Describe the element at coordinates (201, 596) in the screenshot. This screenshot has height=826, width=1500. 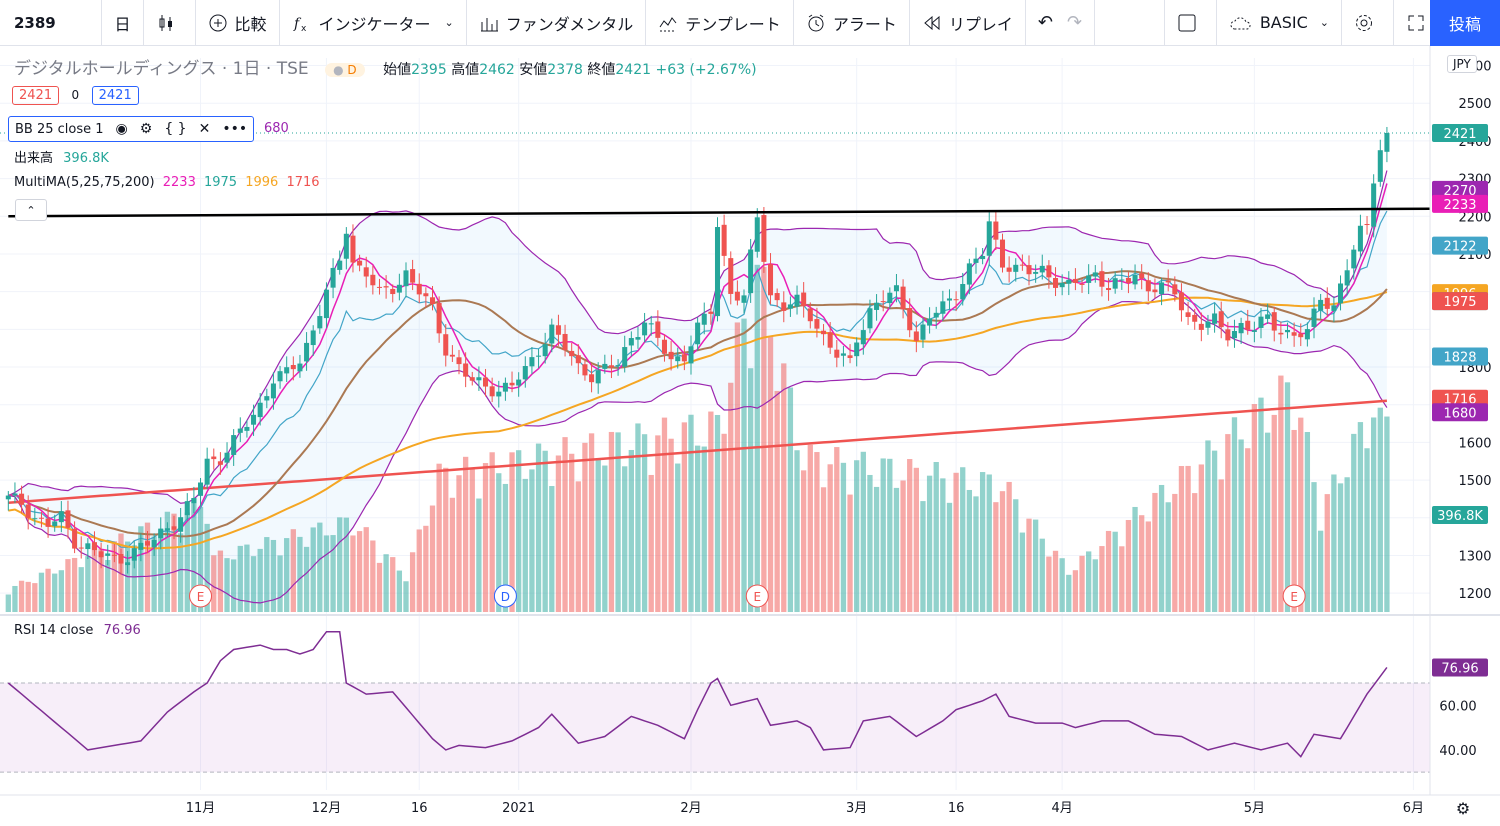
I see `event-marker` at that location.